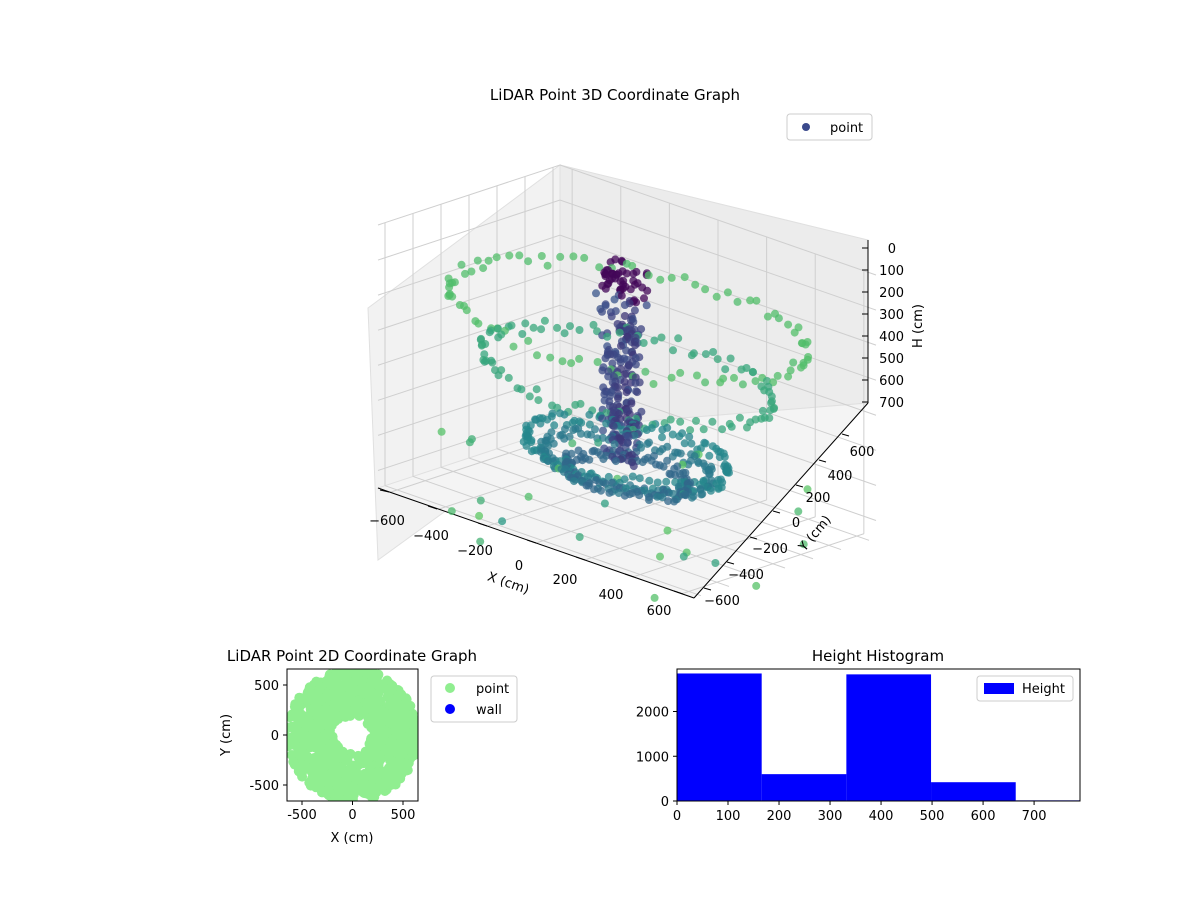 The width and height of the screenshot is (1200, 900). Describe the element at coordinates (918, 326) in the screenshot. I see `z-axis-label-3d: H (cm)` at that location.